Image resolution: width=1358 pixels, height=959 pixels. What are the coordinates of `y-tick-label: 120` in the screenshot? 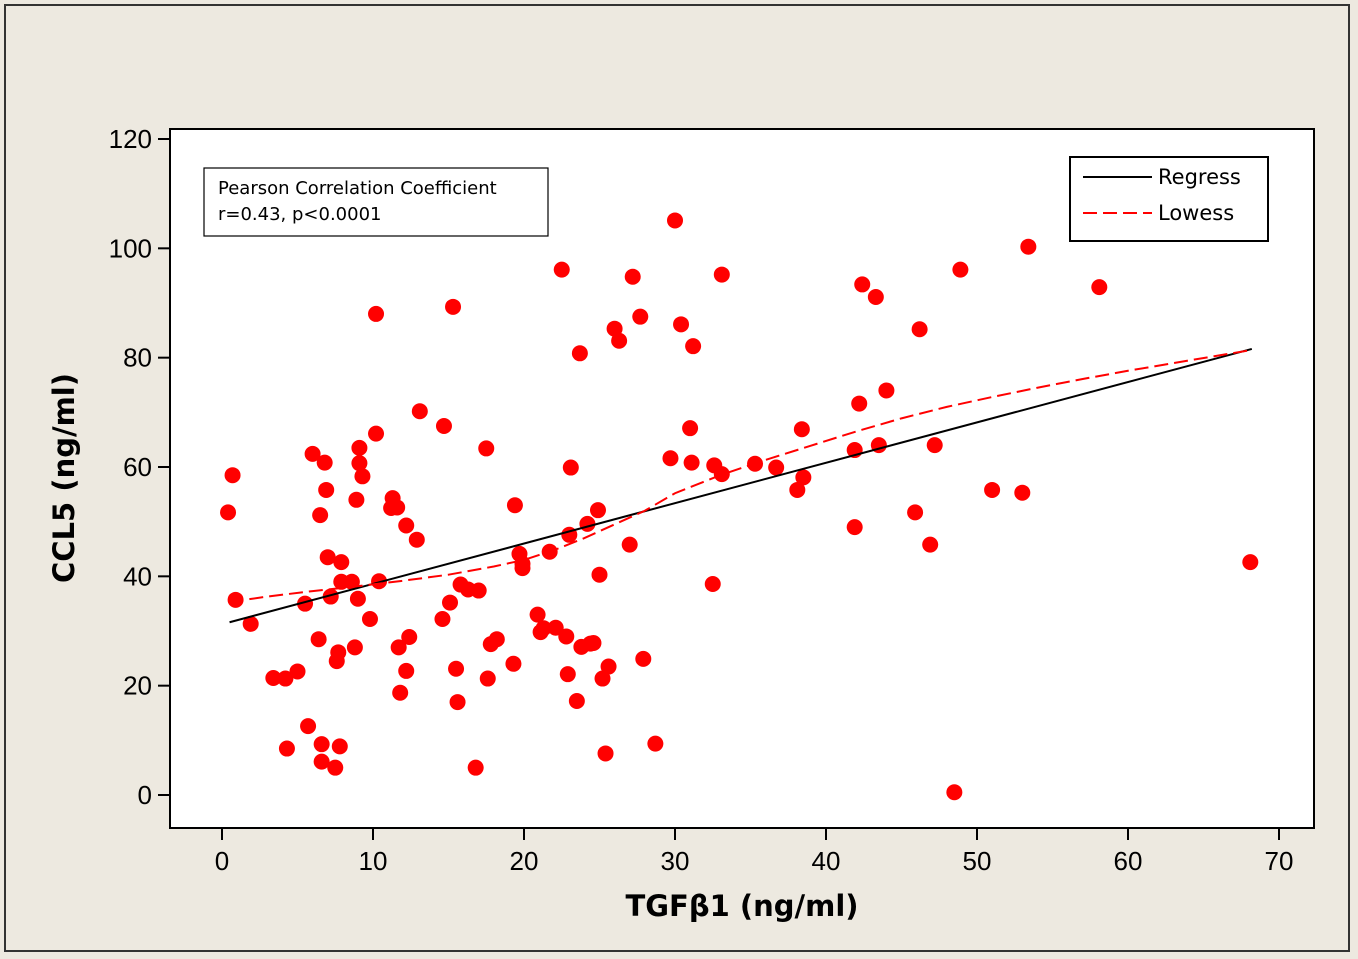 It's located at (130, 139).